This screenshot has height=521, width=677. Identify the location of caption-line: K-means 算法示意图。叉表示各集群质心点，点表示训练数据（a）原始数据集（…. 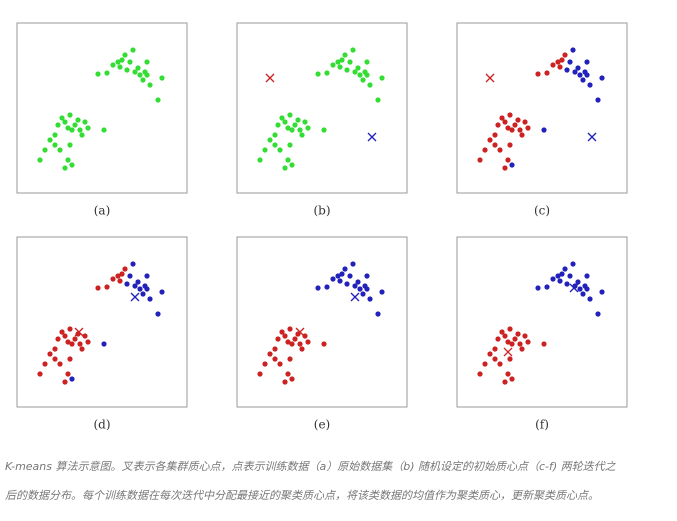
(310, 466).